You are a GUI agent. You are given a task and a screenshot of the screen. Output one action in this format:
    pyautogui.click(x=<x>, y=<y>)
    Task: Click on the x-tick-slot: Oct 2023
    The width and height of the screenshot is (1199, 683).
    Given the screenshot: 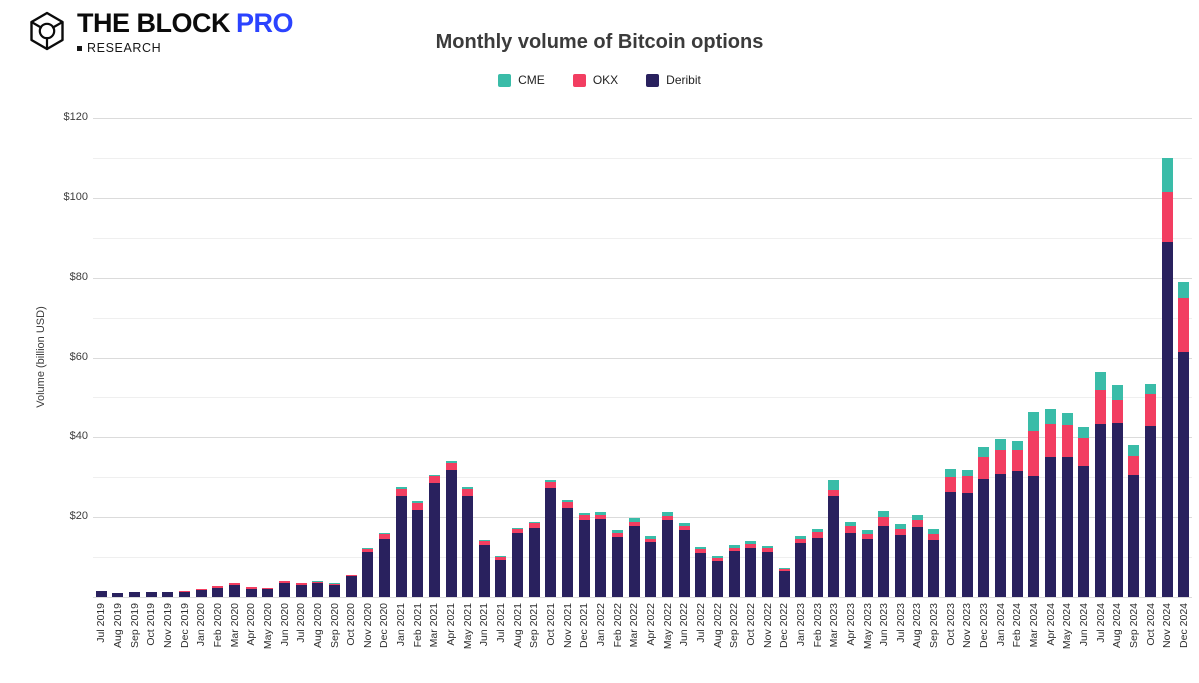 What is the action you would take?
    pyautogui.click(x=950, y=624)
    